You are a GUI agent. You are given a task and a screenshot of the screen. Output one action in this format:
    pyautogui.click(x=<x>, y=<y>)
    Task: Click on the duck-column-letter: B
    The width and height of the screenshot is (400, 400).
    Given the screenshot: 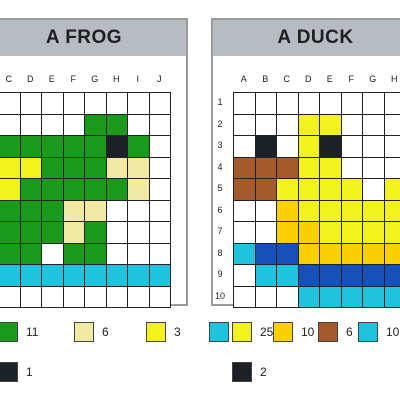 What is the action you would take?
    pyautogui.click(x=265, y=79)
    